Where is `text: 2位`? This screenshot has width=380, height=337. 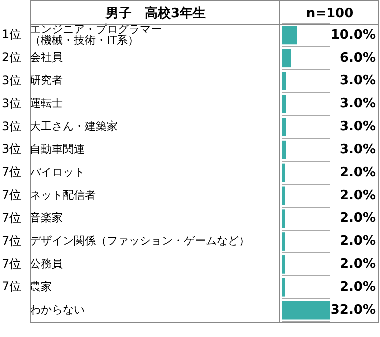 text: 2位 is located at coordinates (12, 57).